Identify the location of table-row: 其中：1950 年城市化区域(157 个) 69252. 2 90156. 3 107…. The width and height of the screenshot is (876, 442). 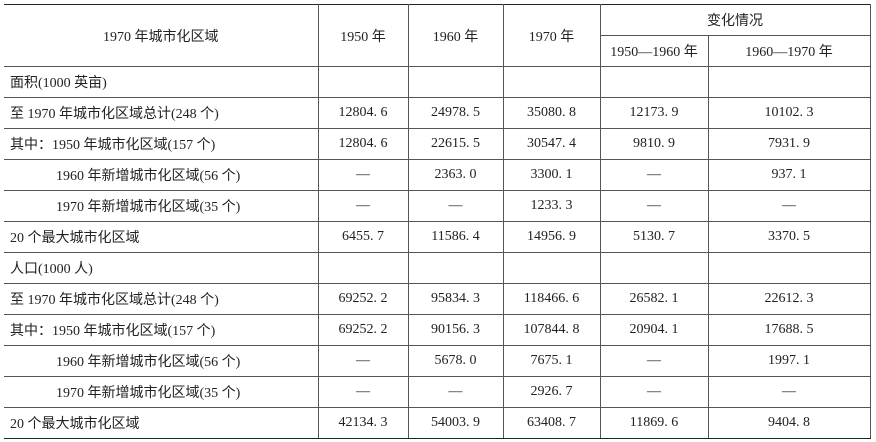
(437, 330).